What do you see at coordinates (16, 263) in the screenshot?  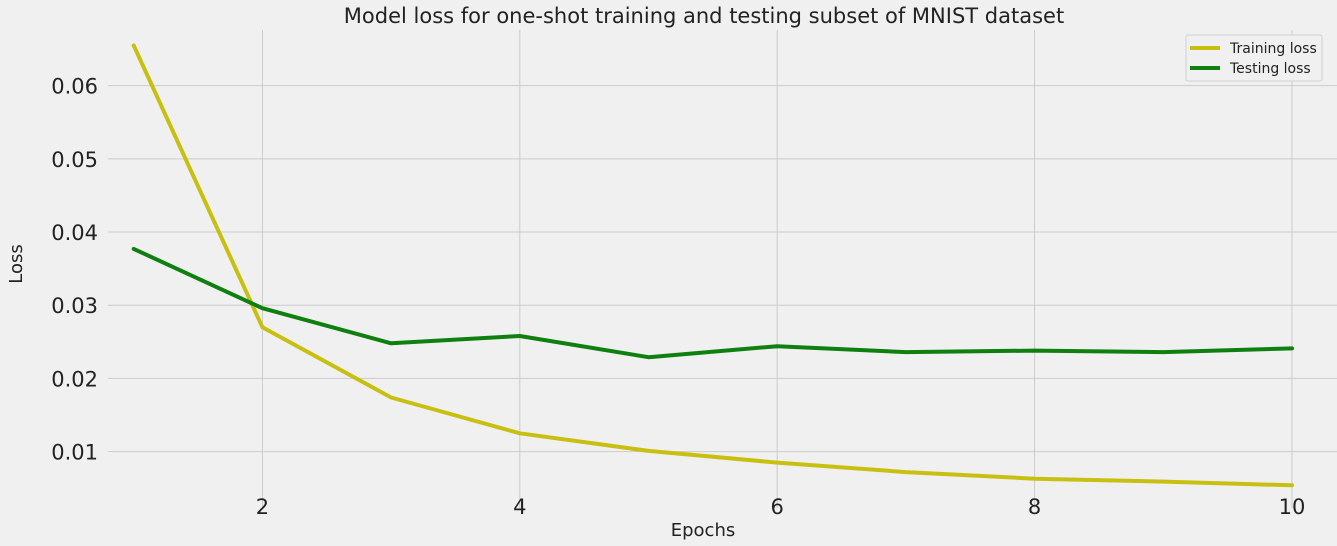 I see `y-axis-label: Loss` at bounding box center [16, 263].